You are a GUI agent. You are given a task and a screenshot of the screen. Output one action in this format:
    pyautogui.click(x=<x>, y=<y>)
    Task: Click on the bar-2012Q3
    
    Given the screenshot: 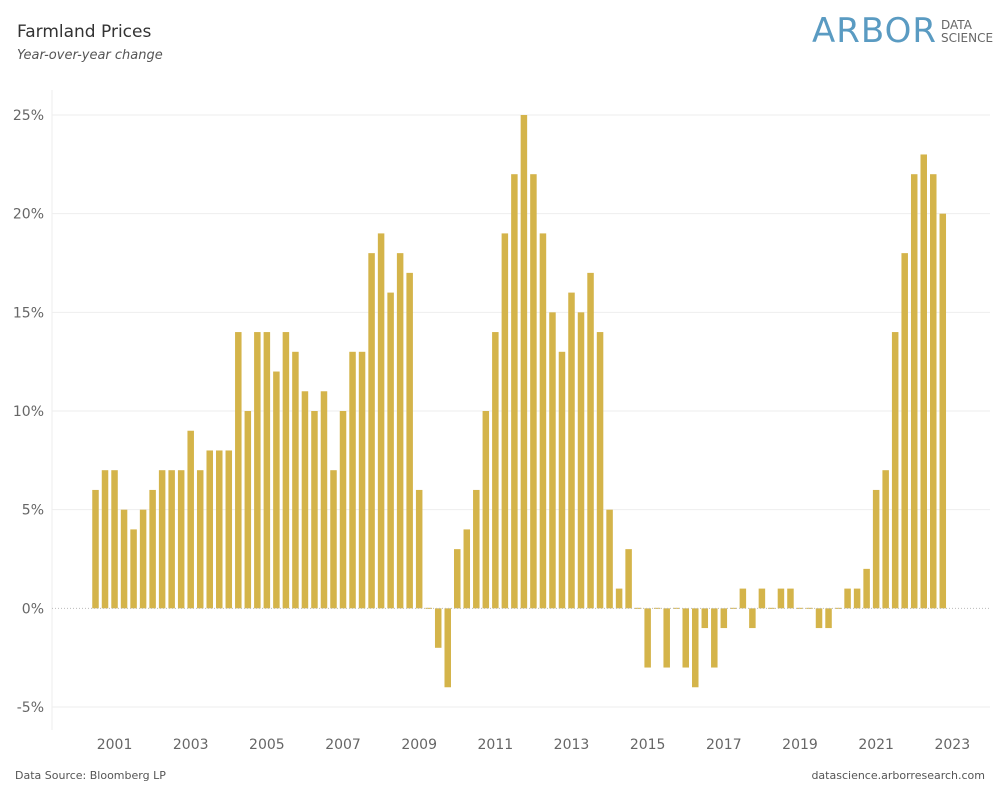 What is the action you would take?
    pyautogui.click(x=552, y=460)
    